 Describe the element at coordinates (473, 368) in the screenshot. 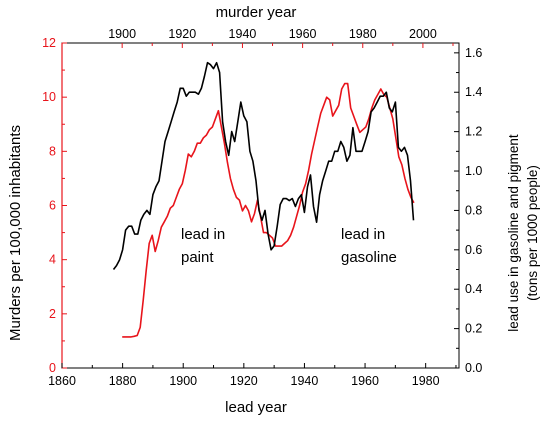

I see `right-tick-label: 0.0` at that location.